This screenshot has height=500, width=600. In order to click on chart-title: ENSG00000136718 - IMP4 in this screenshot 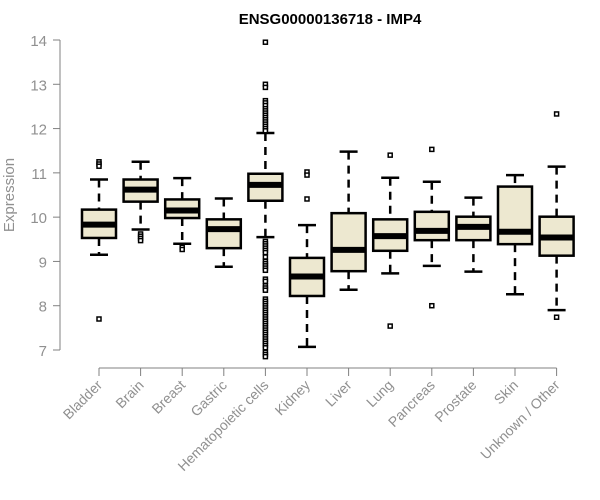, I will do `click(330, 19)`.